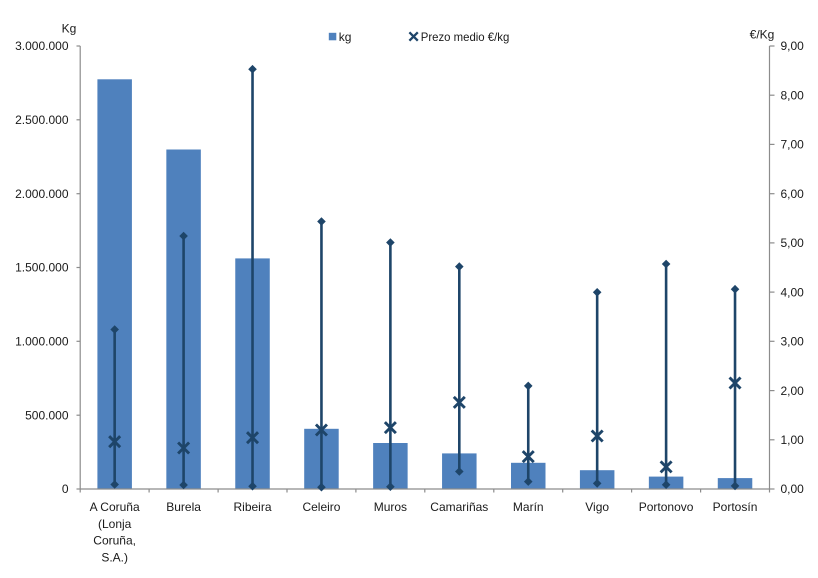 This screenshot has height=578, width=818. What do you see at coordinates (114, 557) in the screenshot?
I see `svg-text: S.A.)` at bounding box center [114, 557].